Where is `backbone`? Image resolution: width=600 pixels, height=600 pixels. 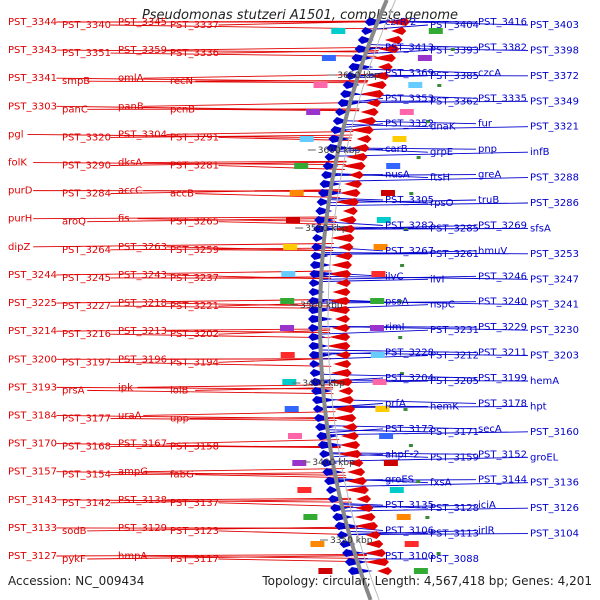 backbone is located at coordinates (356, 300).